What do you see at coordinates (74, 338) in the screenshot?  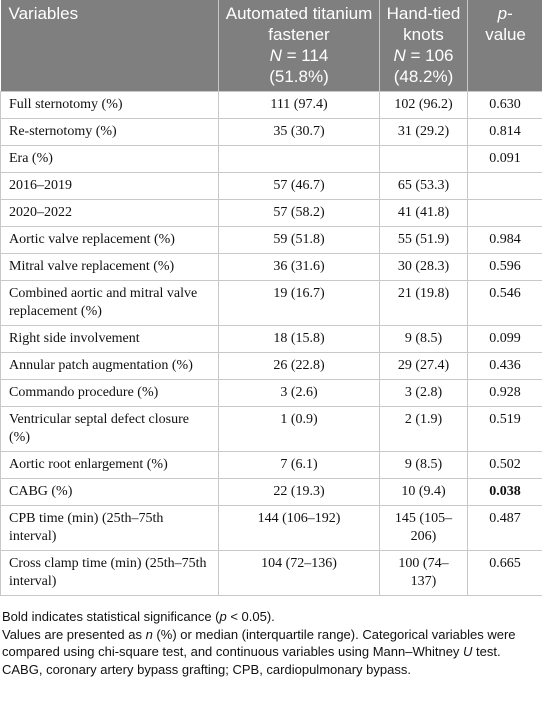 I see `row-label: Right side involvement` at bounding box center [74, 338].